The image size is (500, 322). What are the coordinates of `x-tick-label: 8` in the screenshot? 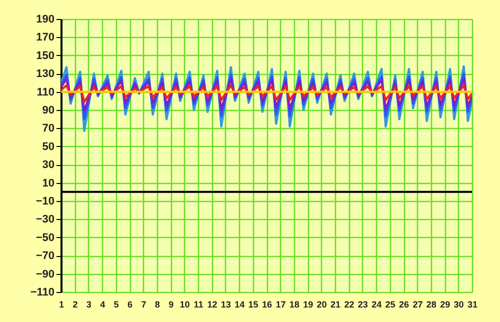 It's located at (157, 305).